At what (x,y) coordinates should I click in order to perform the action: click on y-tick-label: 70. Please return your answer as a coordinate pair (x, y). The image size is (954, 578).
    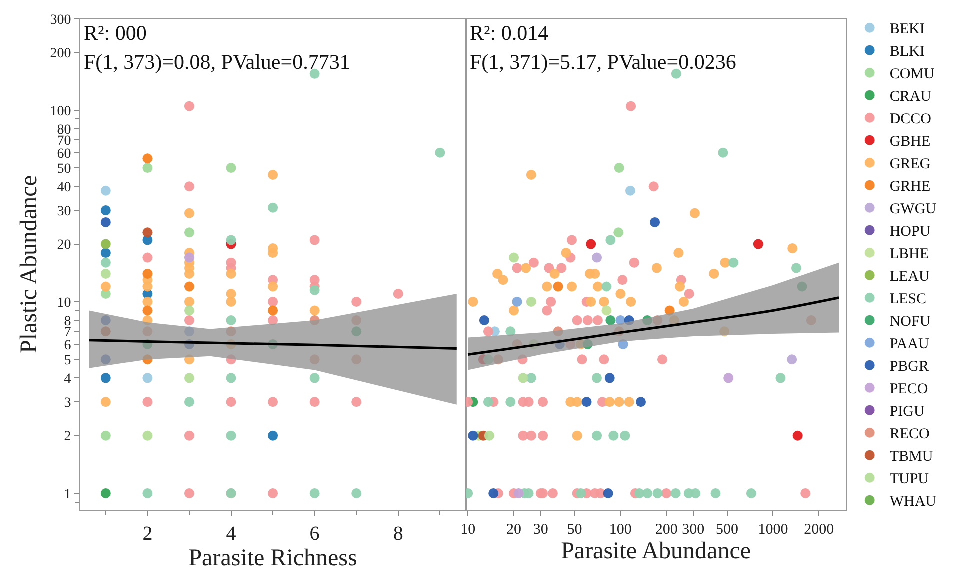
    Looking at the image, I should click on (64, 141).